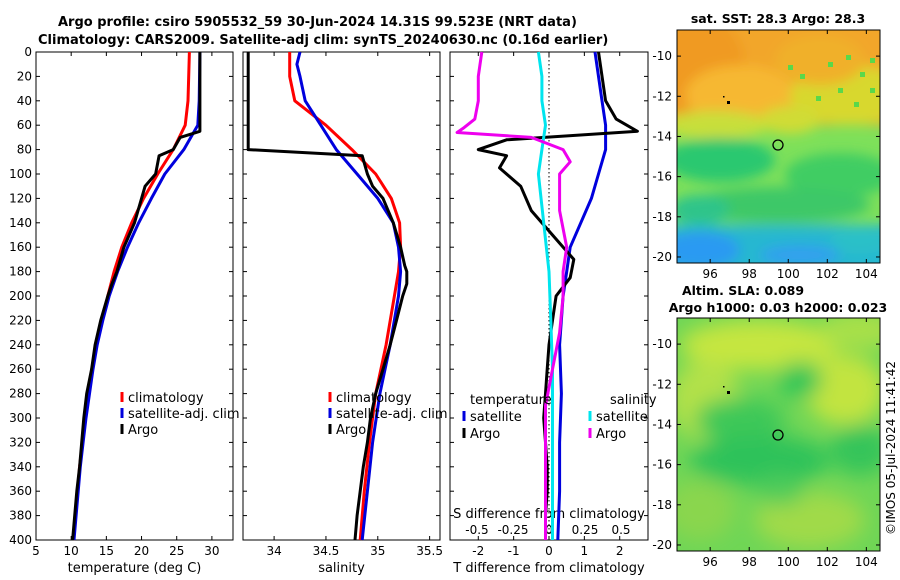  I want to click on sst-float-marker, so click(778, 145).